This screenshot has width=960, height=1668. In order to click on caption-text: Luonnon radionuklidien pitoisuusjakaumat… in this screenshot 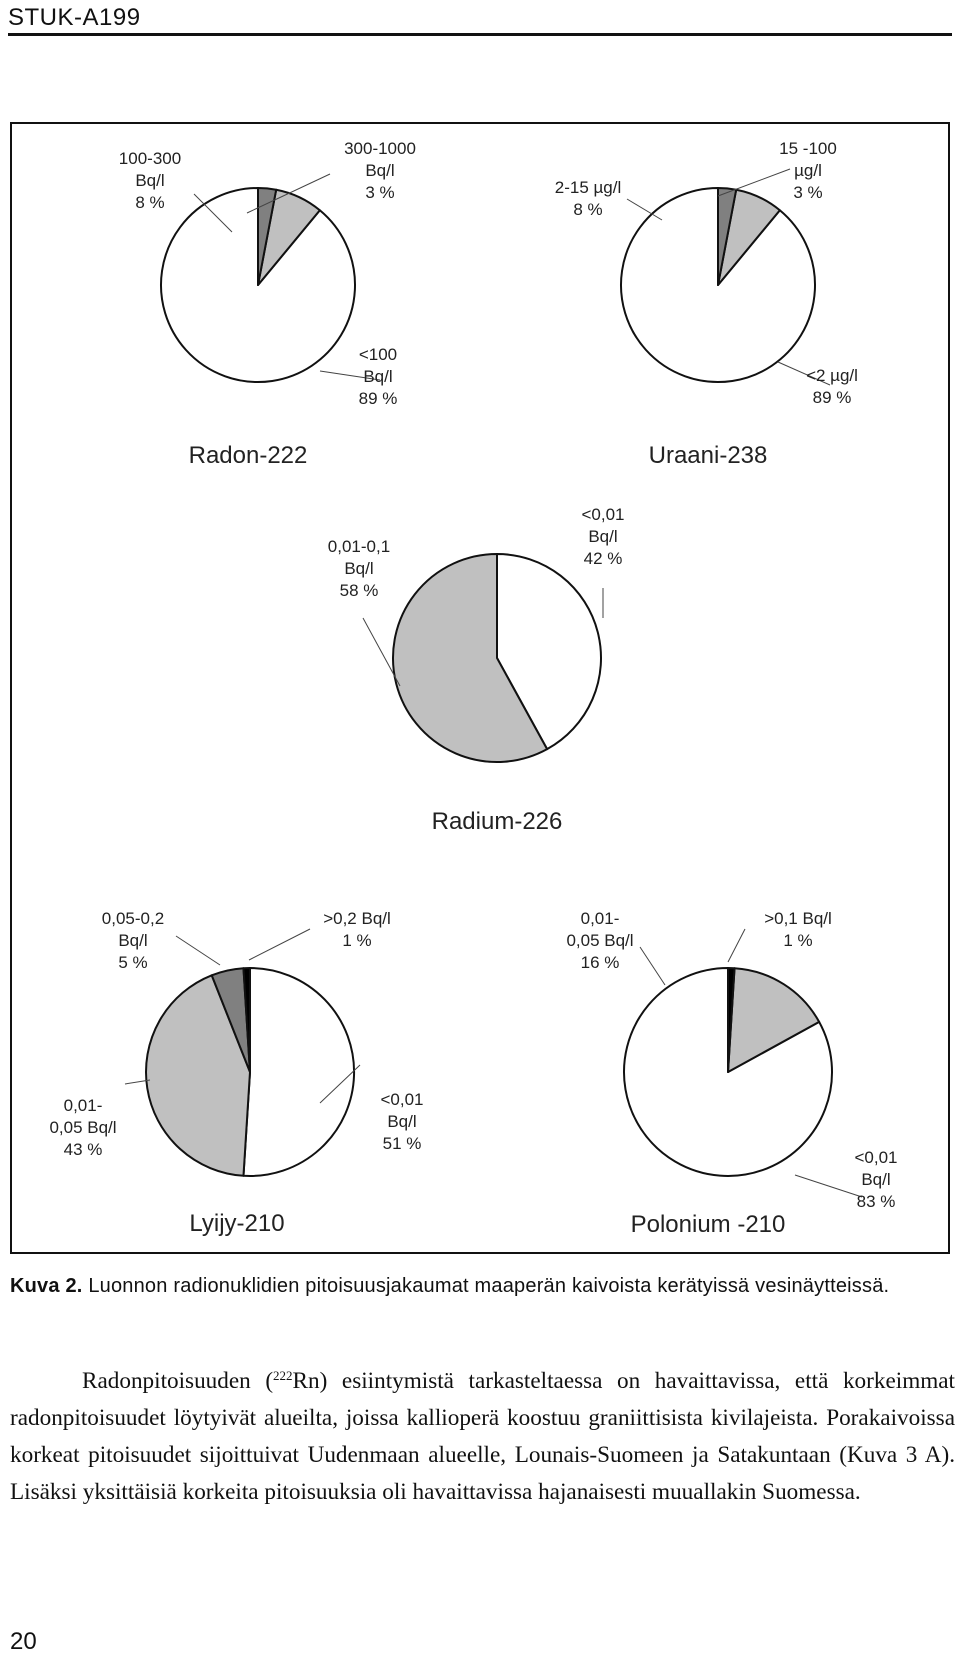, I will do `click(489, 1286)`.